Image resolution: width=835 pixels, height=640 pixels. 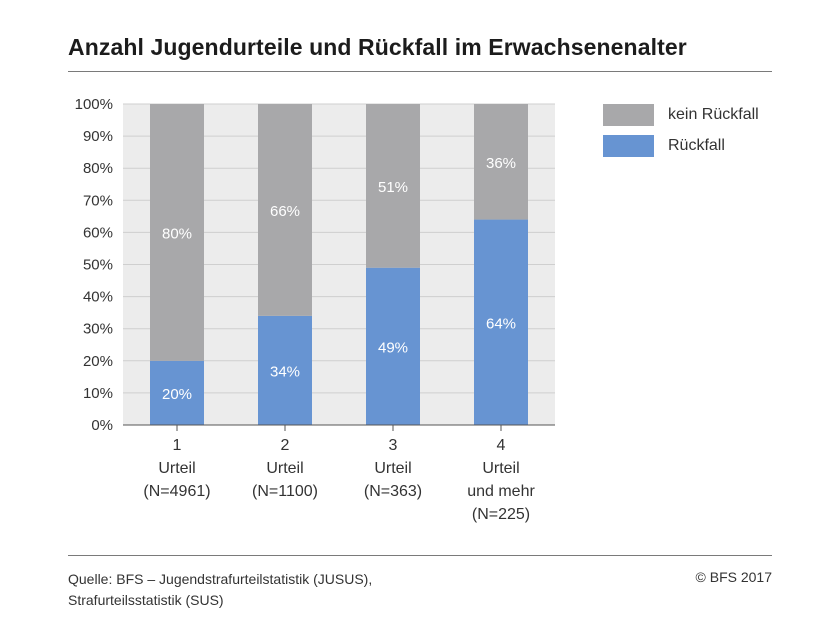 I want to click on data-label: 51%, so click(x=393, y=187).